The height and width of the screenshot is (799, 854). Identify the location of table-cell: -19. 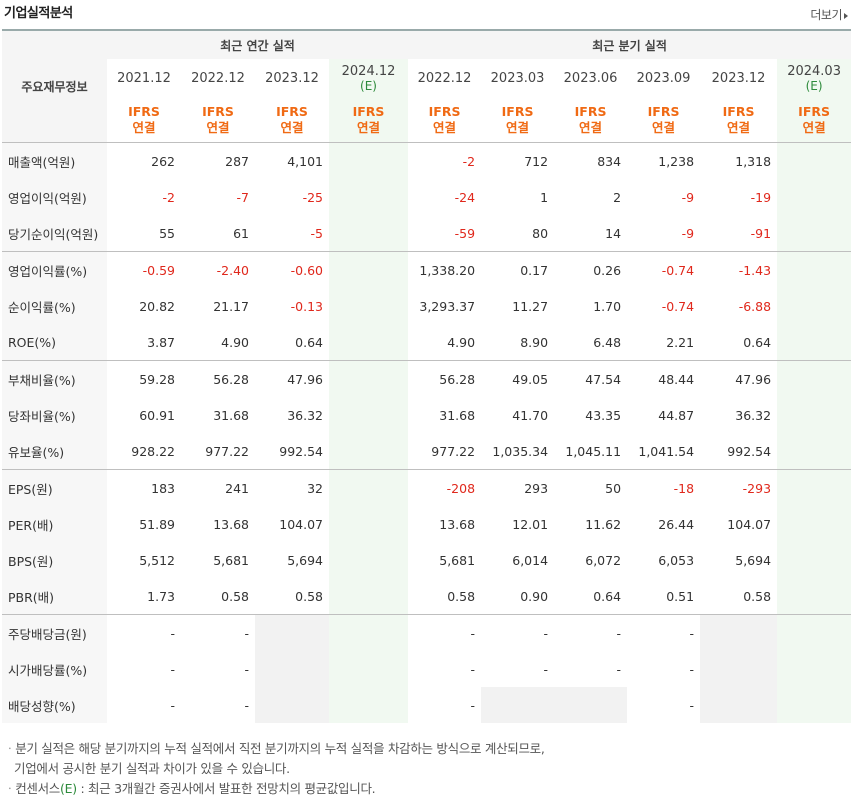
(761, 197).